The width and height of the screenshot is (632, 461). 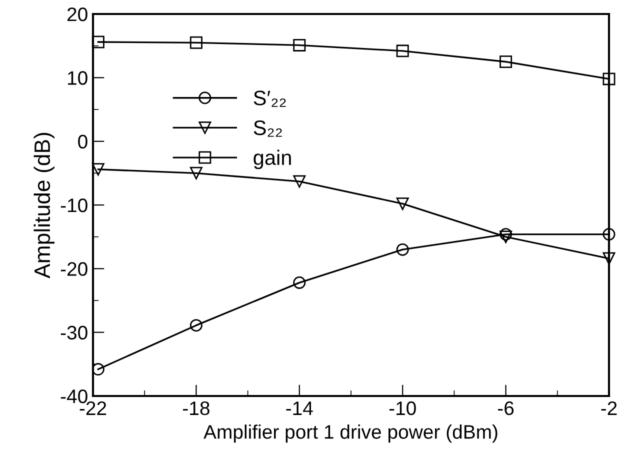 I want to click on y-tick-label: -30, so click(x=74, y=333).